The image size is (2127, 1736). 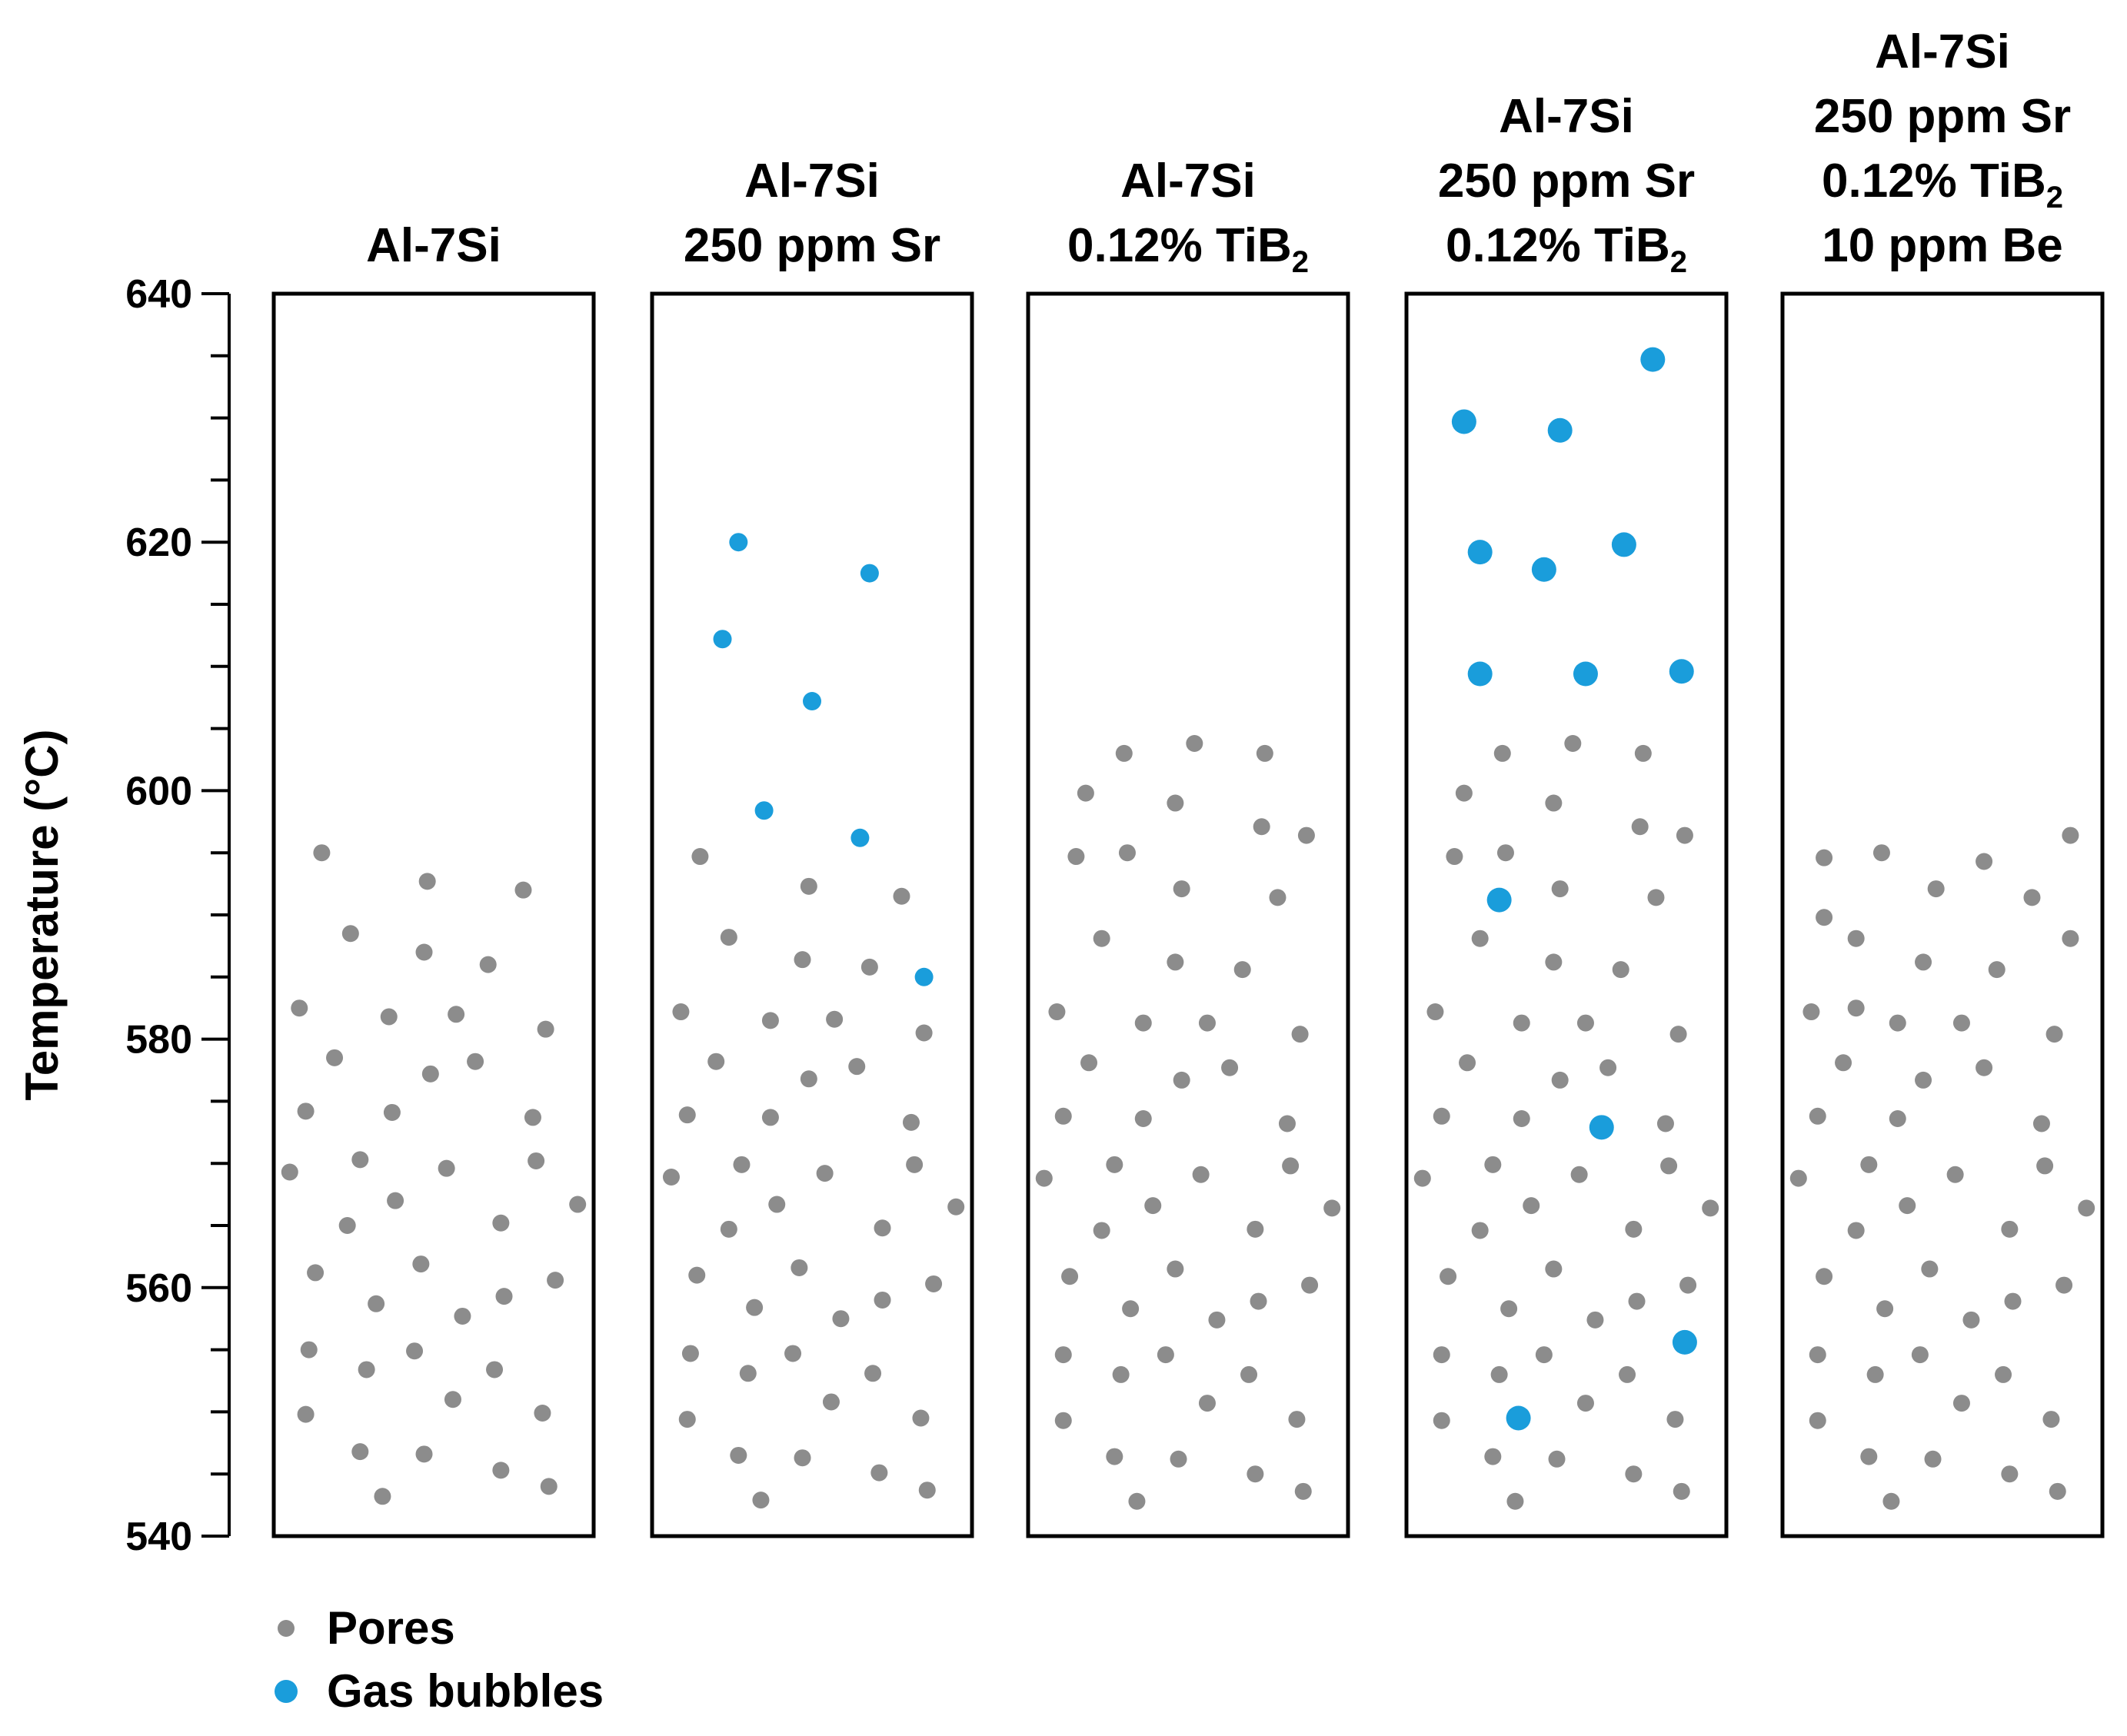 I want to click on legend-bubble-marker, so click(x=286, y=1691).